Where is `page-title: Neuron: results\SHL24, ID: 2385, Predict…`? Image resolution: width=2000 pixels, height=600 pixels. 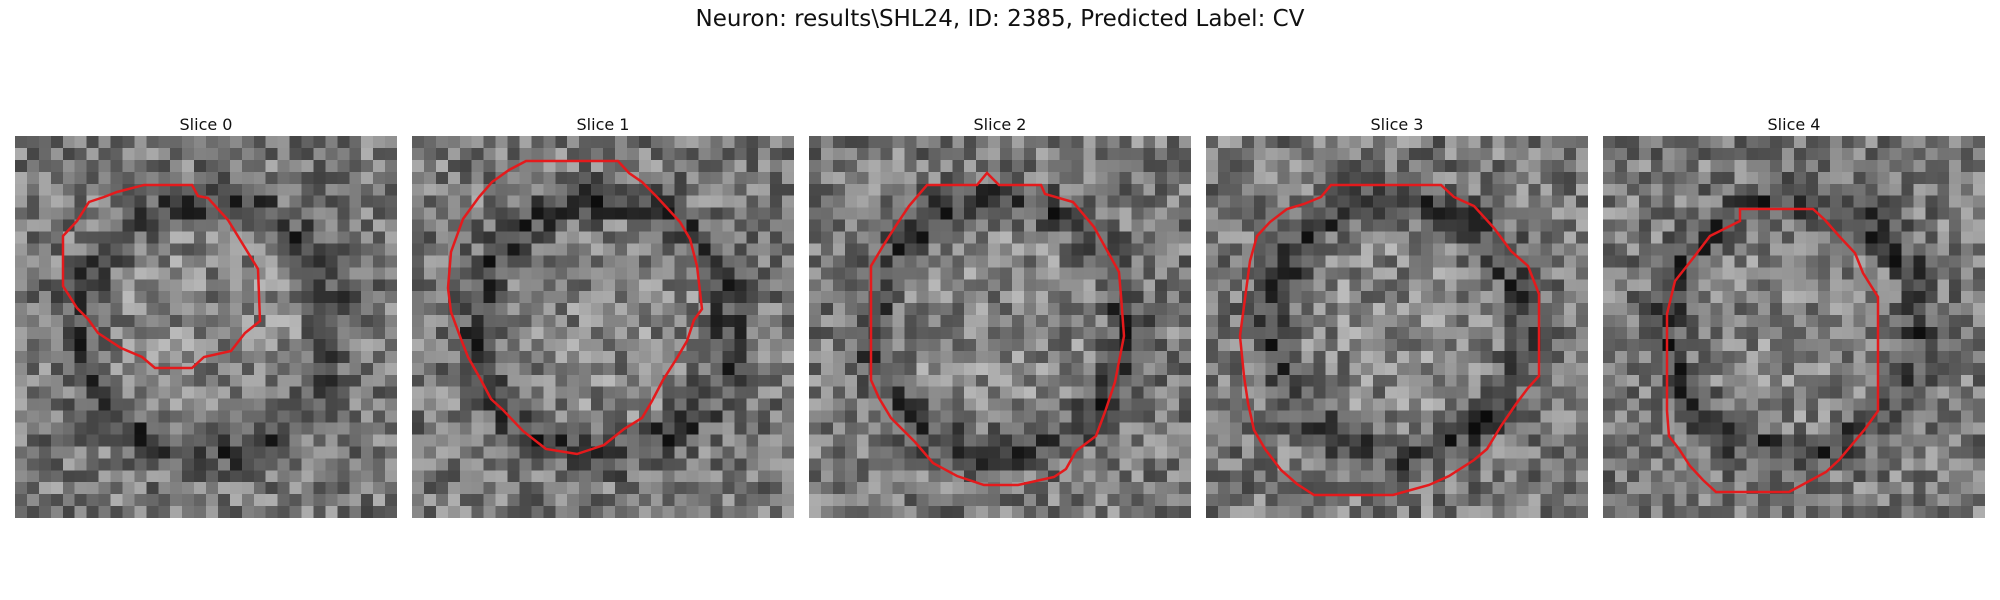 page-title: Neuron: results\SHL24, ID: 2385, Predict… is located at coordinates (1000, 19).